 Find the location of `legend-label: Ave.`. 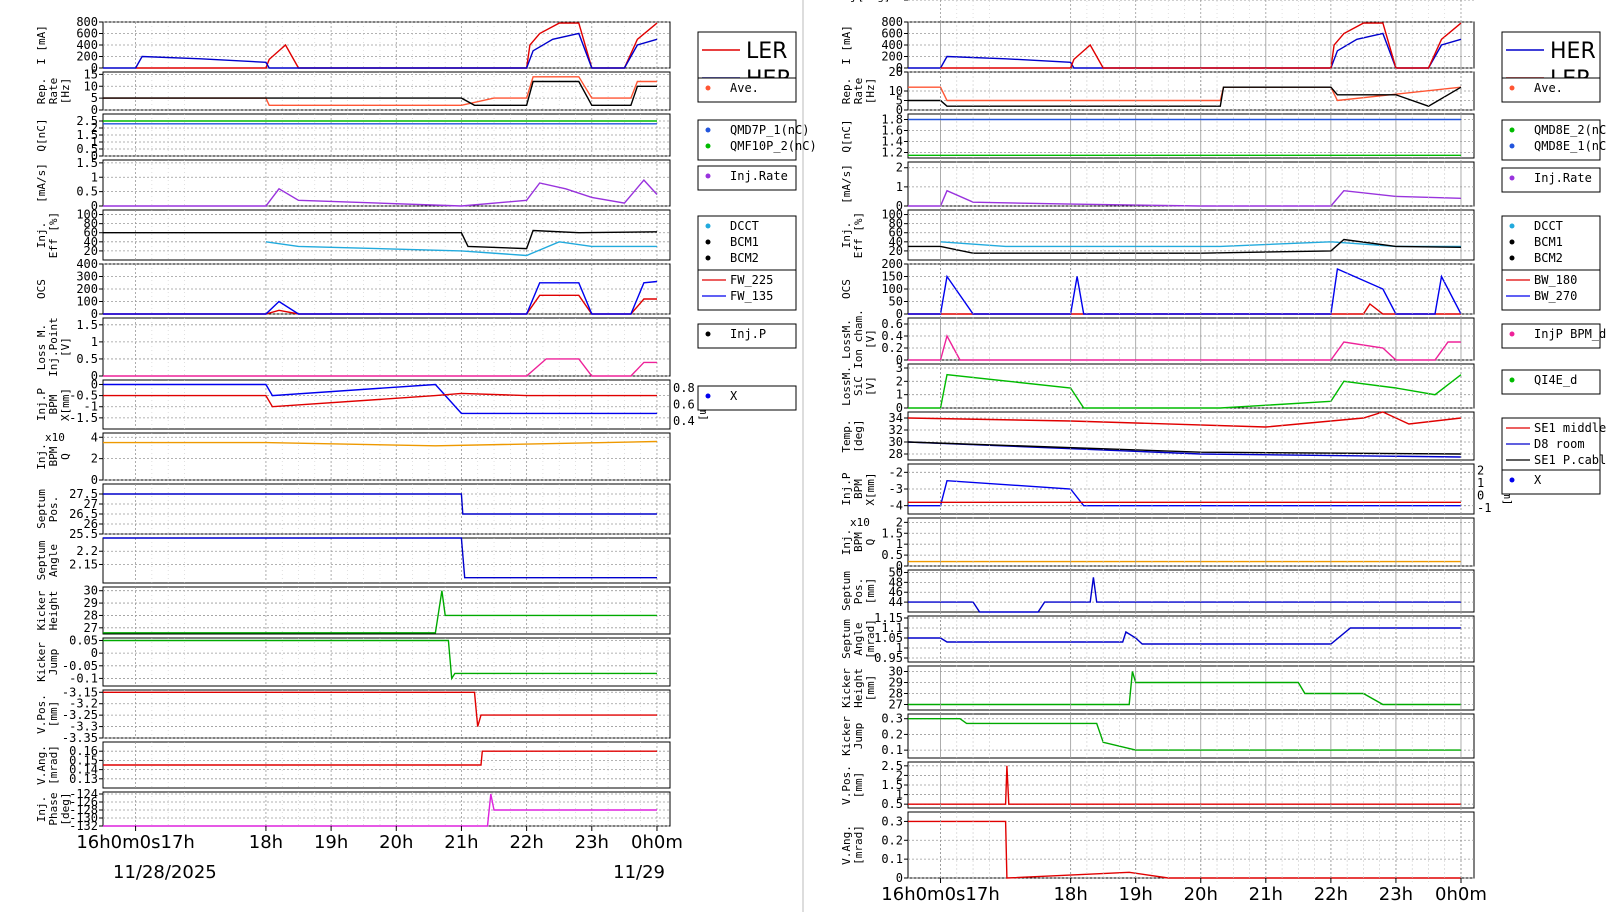

legend-label: Ave. is located at coordinates (1548, 88).